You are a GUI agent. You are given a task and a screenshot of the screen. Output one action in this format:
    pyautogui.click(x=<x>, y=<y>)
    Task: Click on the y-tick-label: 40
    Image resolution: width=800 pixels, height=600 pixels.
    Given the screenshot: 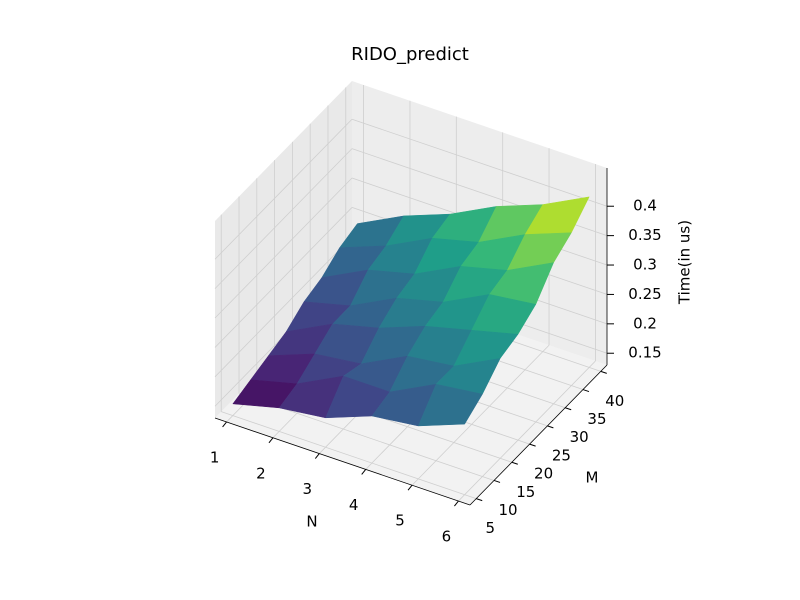 What is the action you would take?
    pyautogui.click(x=614, y=401)
    